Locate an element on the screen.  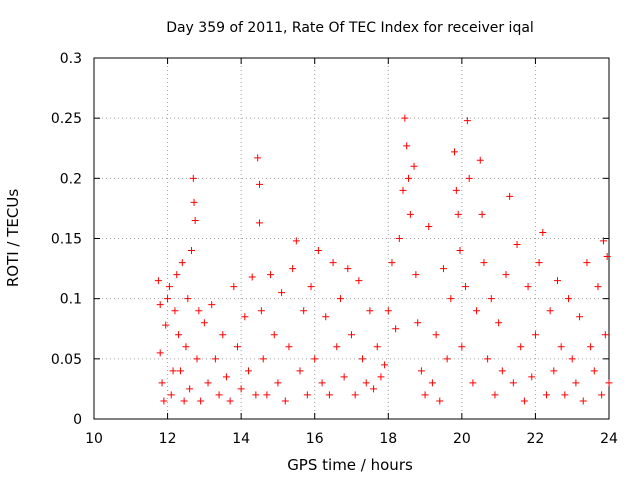
y-tick-label: 0 is located at coordinates (77, 420).